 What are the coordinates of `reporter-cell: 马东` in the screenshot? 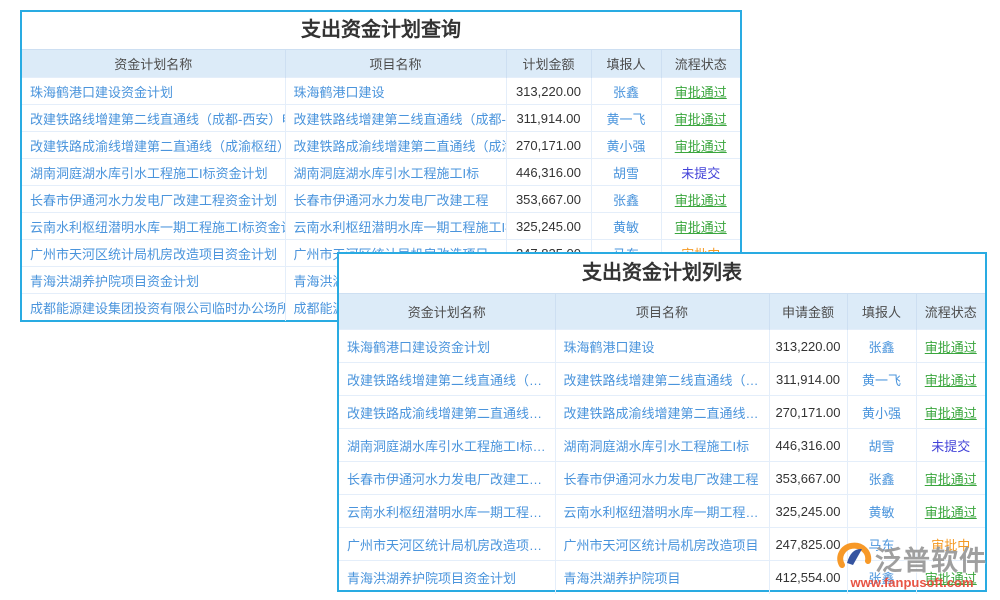 It's located at (882, 544).